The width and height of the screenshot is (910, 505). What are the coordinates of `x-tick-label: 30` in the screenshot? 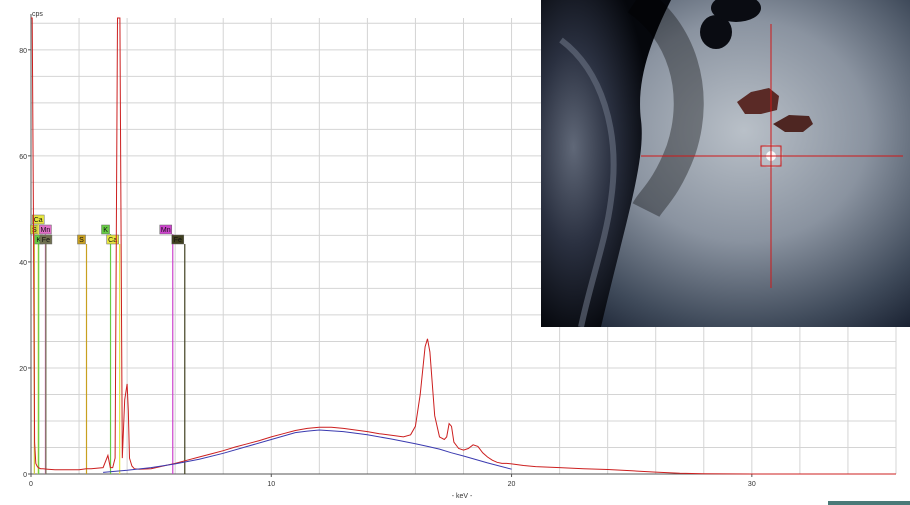 It's located at (752, 484).